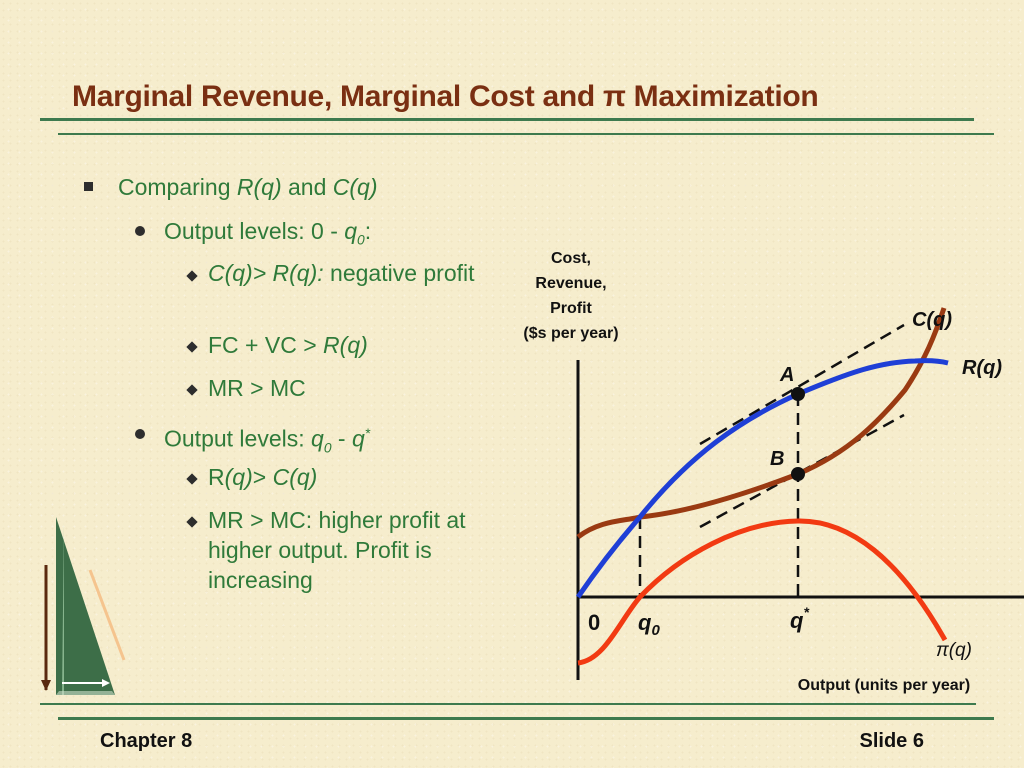 This screenshot has height=768, width=1024. Describe the element at coordinates (884, 685) in the screenshot. I see `x-axis-label: Output (units per year)` at that location.